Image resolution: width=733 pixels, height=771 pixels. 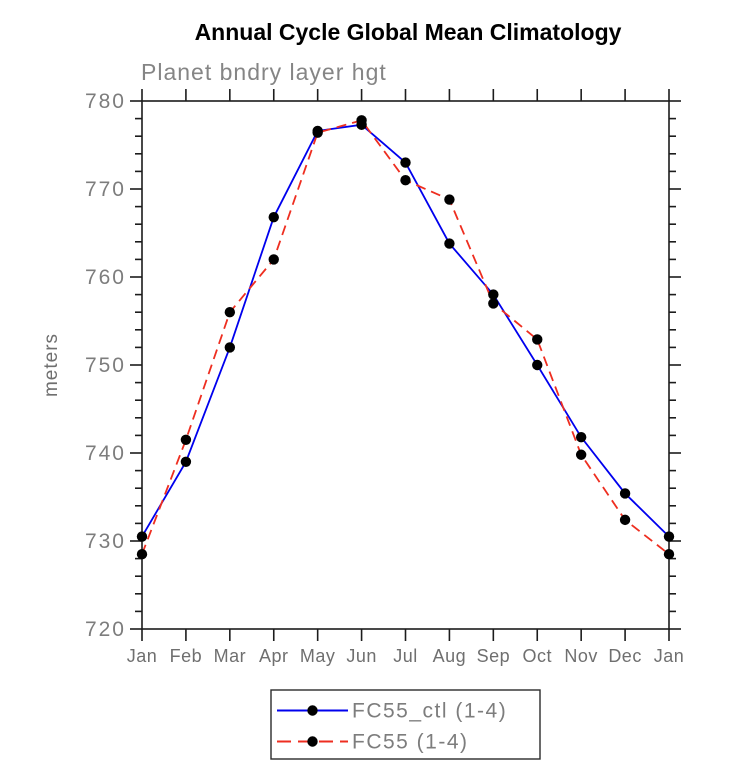 I want to click on month-label: Nov, so click(x=581, y=656).